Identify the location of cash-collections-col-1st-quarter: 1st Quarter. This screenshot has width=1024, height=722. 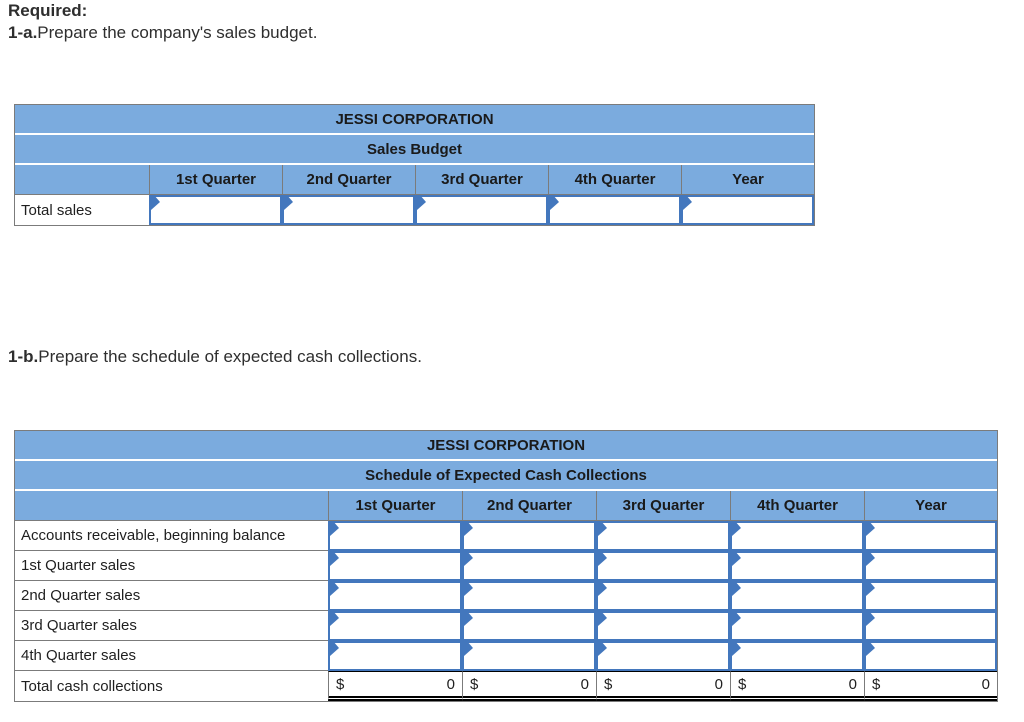
(395, 506).